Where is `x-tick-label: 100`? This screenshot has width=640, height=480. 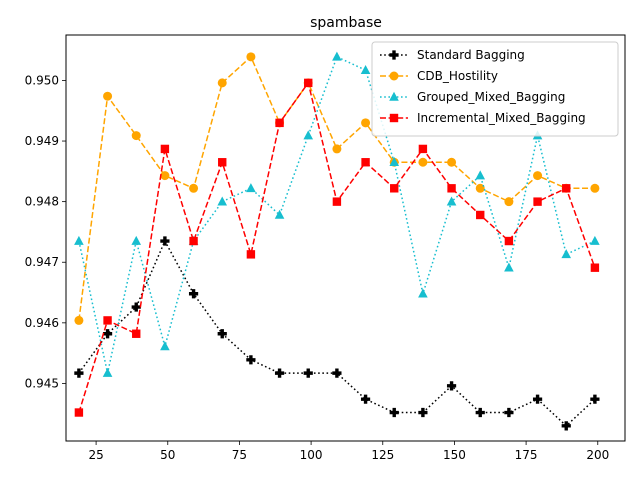
x-tick-label: 100 is located at coordinates (311, 455).